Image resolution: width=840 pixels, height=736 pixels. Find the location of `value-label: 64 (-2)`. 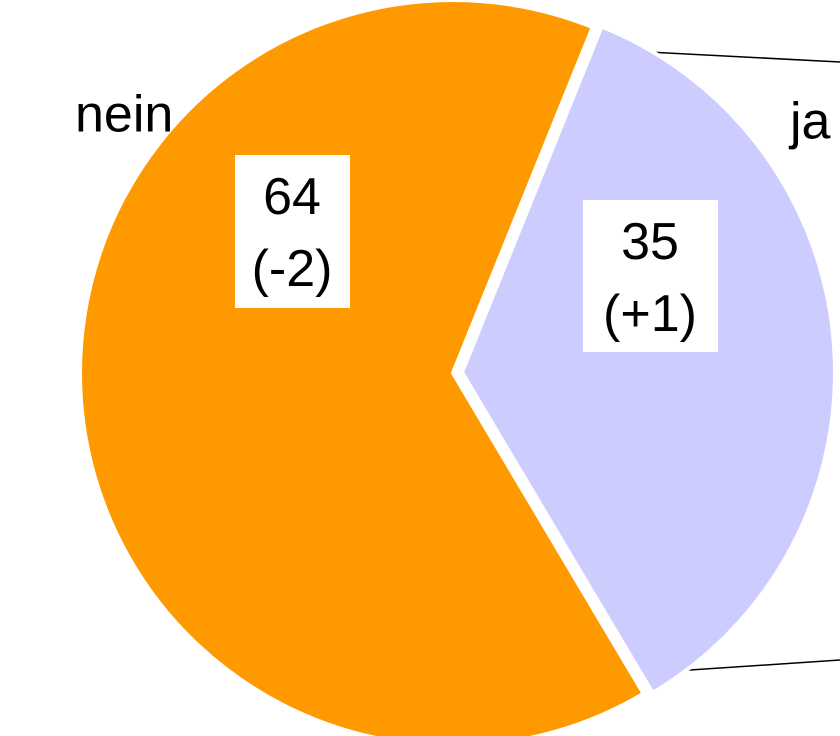

value-label: 64 (-2) is located at coordinates (292, 233).